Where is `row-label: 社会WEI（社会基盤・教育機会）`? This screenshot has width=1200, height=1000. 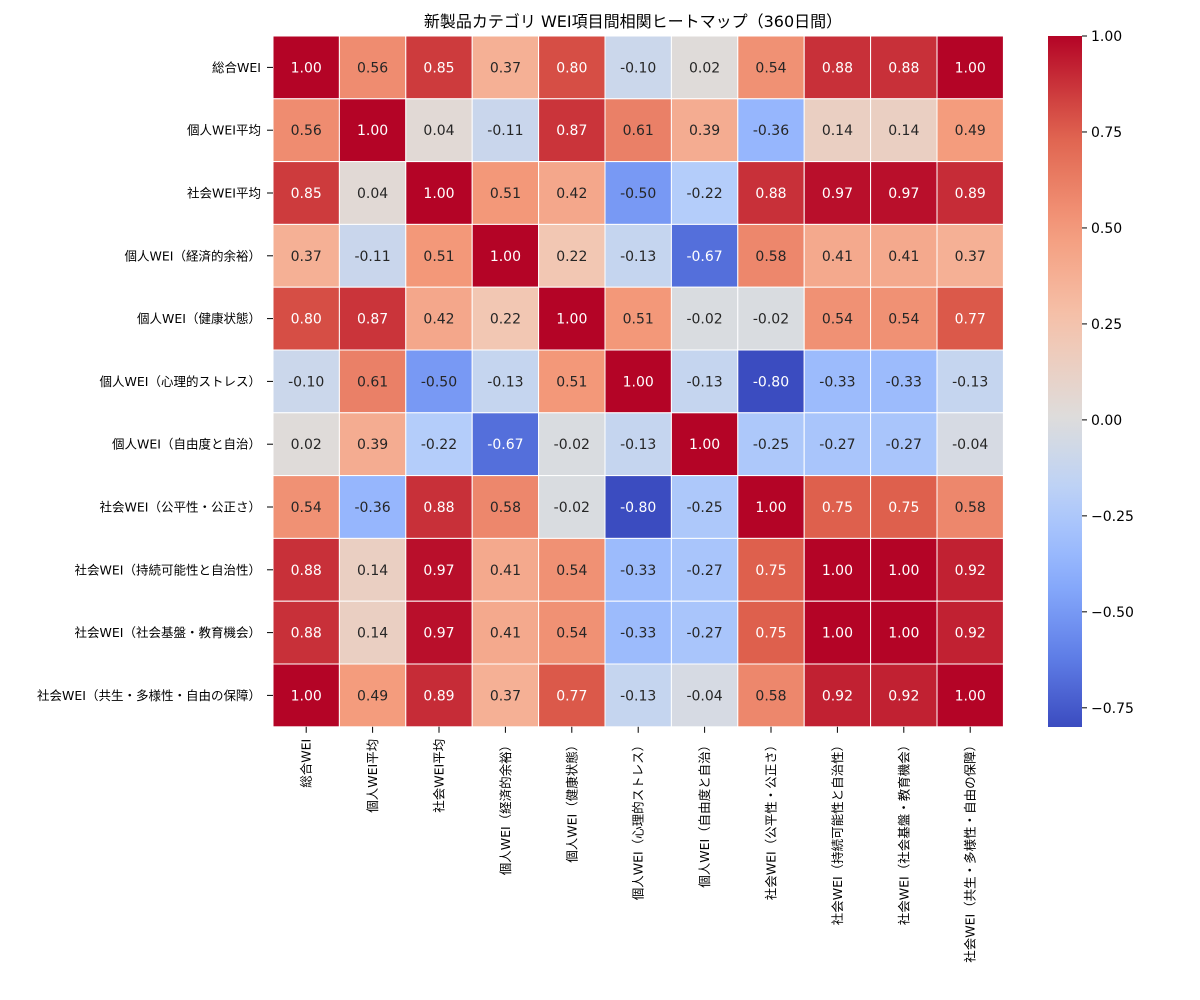 row-label: 社会WEI（社会基盤・教育機会） is located at coordinates (168, 632).